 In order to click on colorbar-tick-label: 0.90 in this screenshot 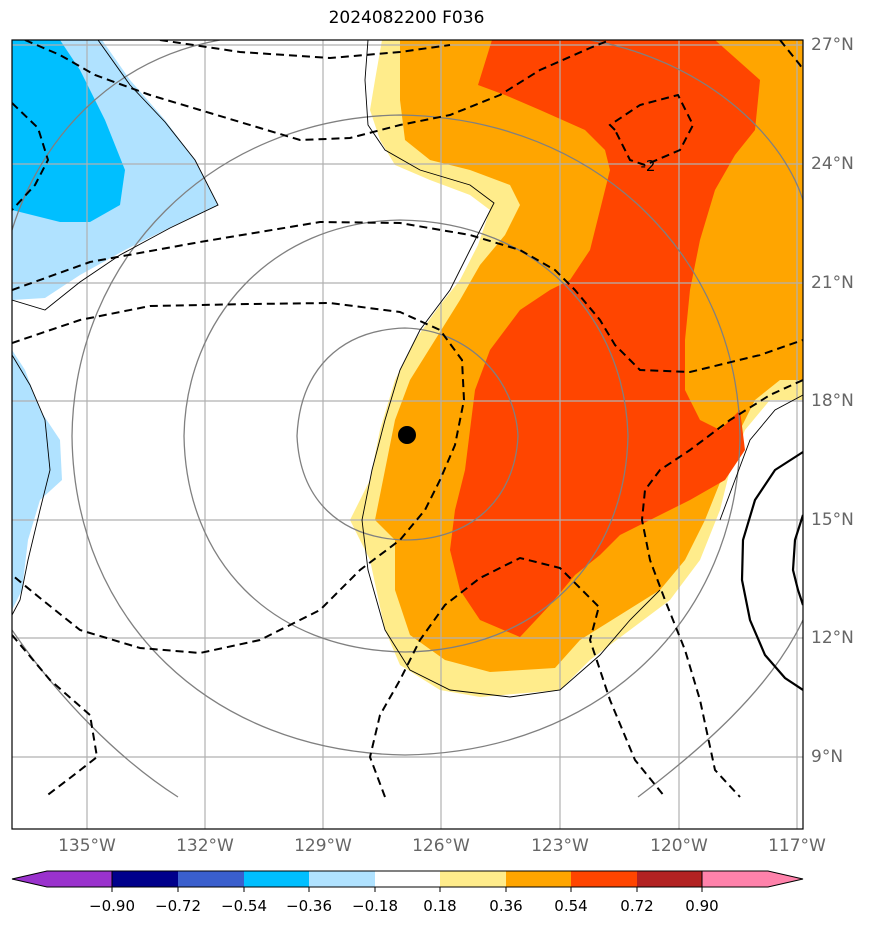, I will do `click(702, 906)`.